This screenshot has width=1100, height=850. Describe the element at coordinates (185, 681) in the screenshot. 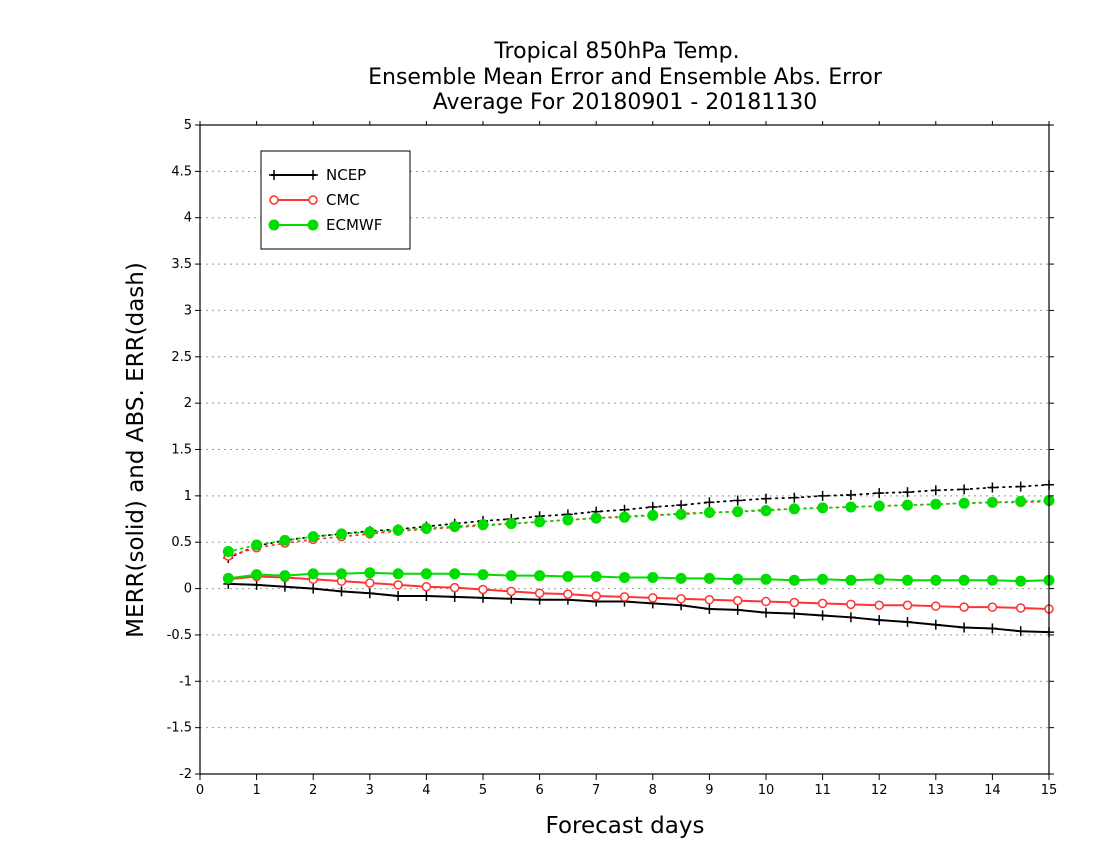

I see `y-tick-label: -1` at that location.